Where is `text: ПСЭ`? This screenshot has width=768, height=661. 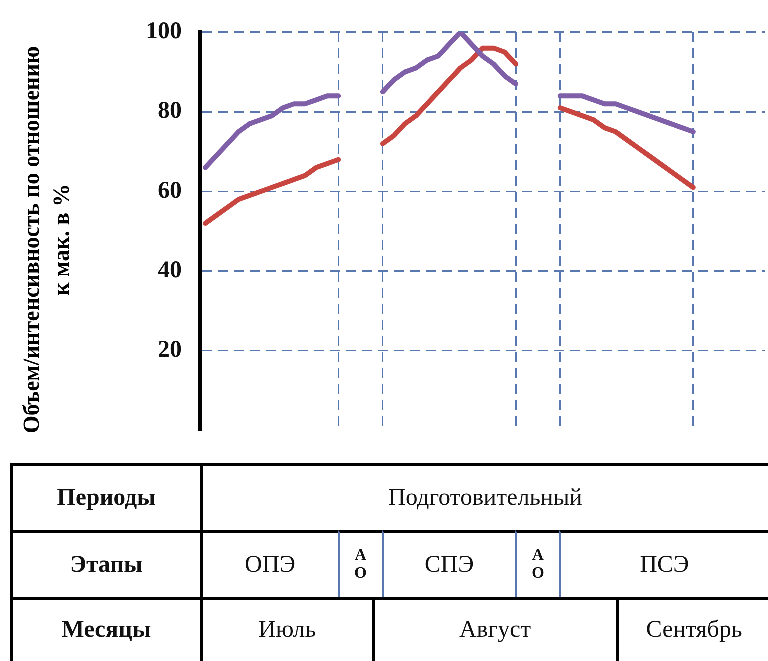 text: ПСЭ is located at coordinates (664, 563).